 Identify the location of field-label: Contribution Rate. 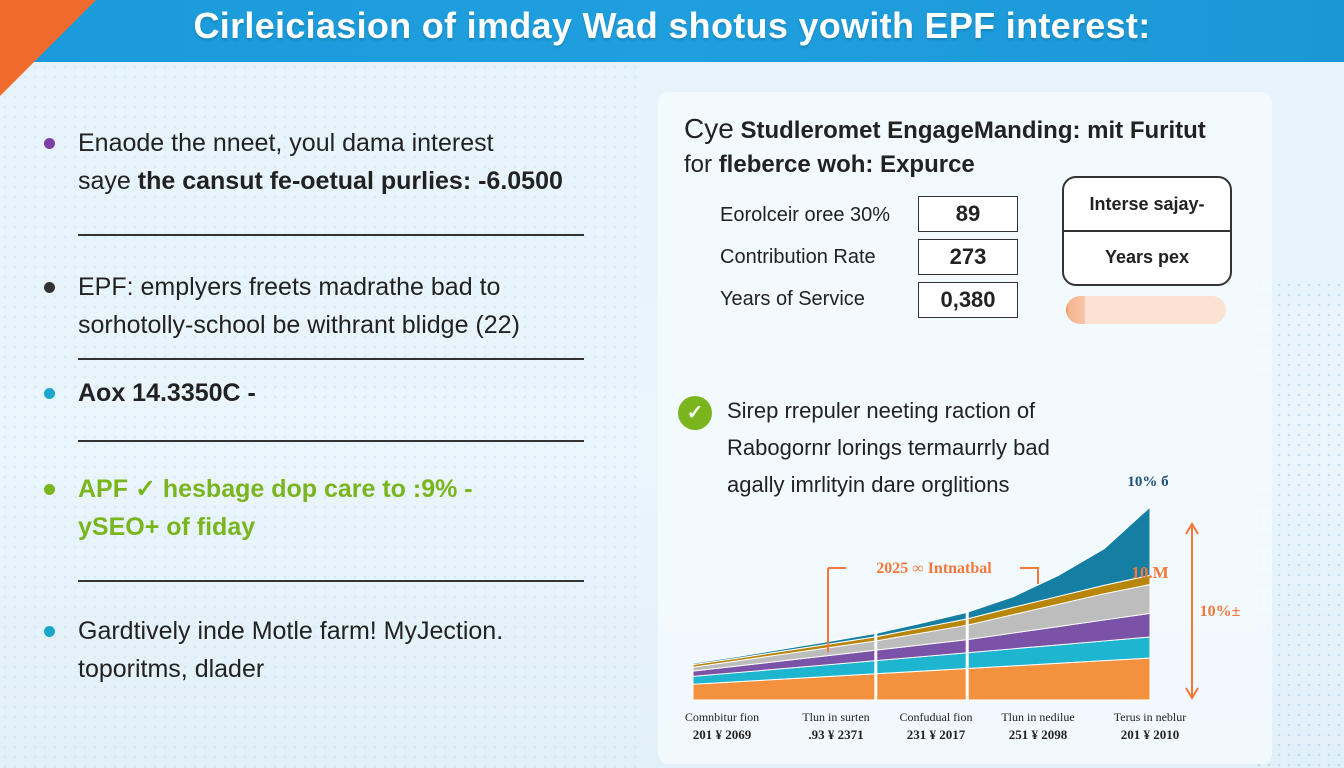
(798, 257).